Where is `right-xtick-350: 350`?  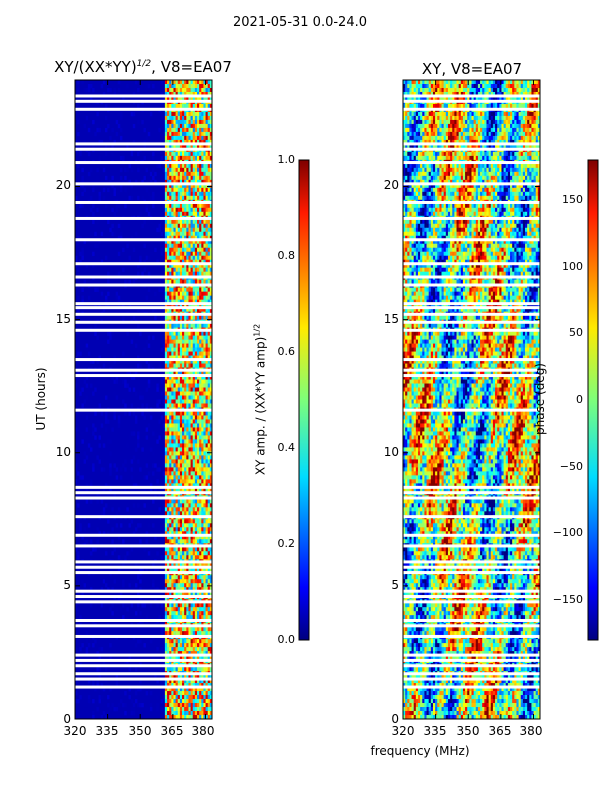
right-xtick-350: 350 is located at coordinates (468, 731).